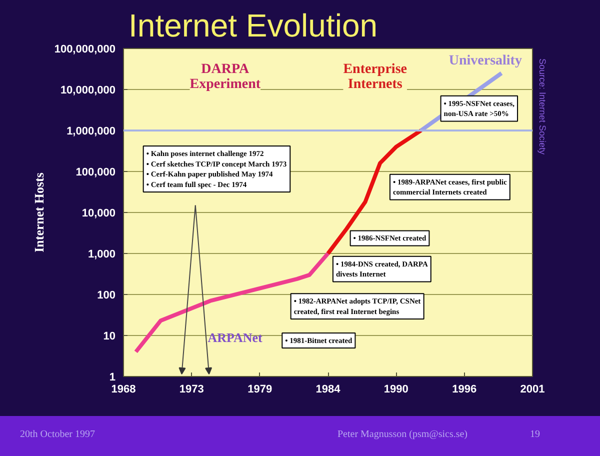 The width and height of the screenshot is (600, 456). What do you see at coordinates (112, 378) in the screenshot?
I see `y-tick-label: 1` at bounding box center [112, 378].